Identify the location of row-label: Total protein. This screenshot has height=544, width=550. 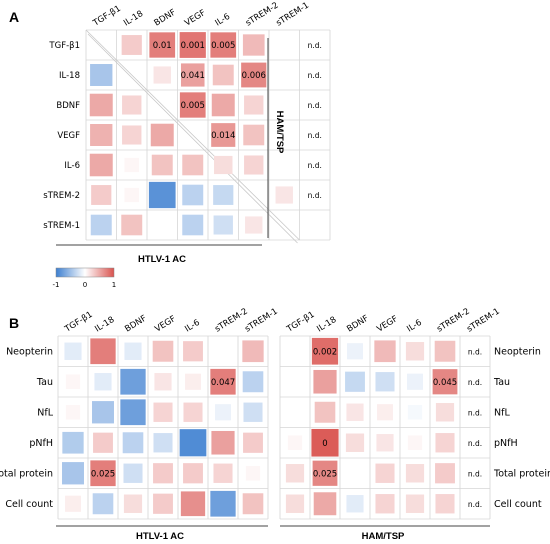
(521, 473).